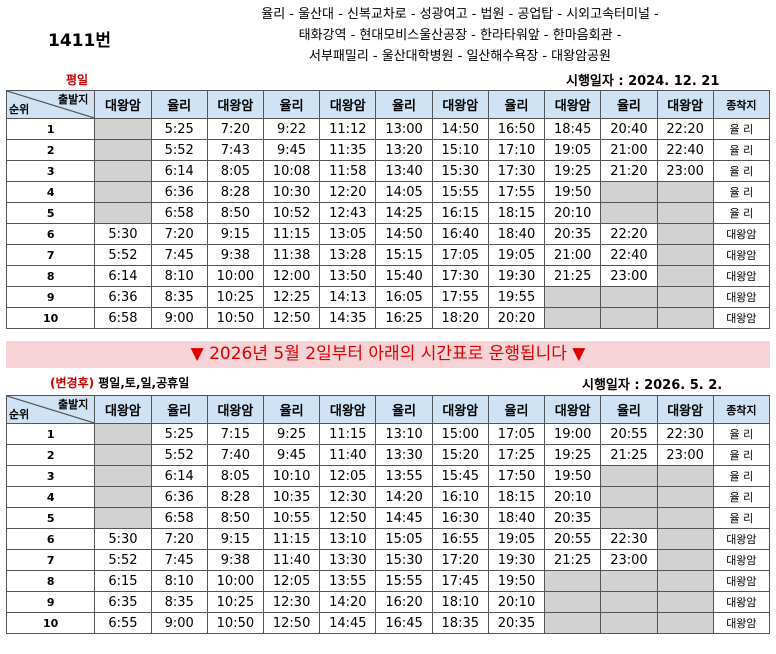 This screenshot has height=654, width=776. Describe the element at coordinates (123, 297) in the screenshot. I see `departure-time-cell: 6:36` at that location.